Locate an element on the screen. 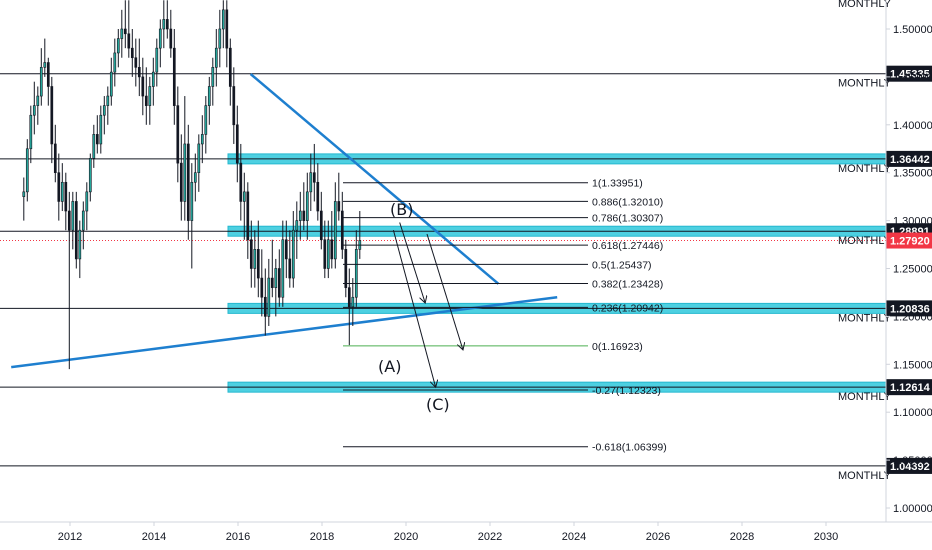 This screenshot has height=550, width=932. trendline-ascending is located at coordinates (284, 332).